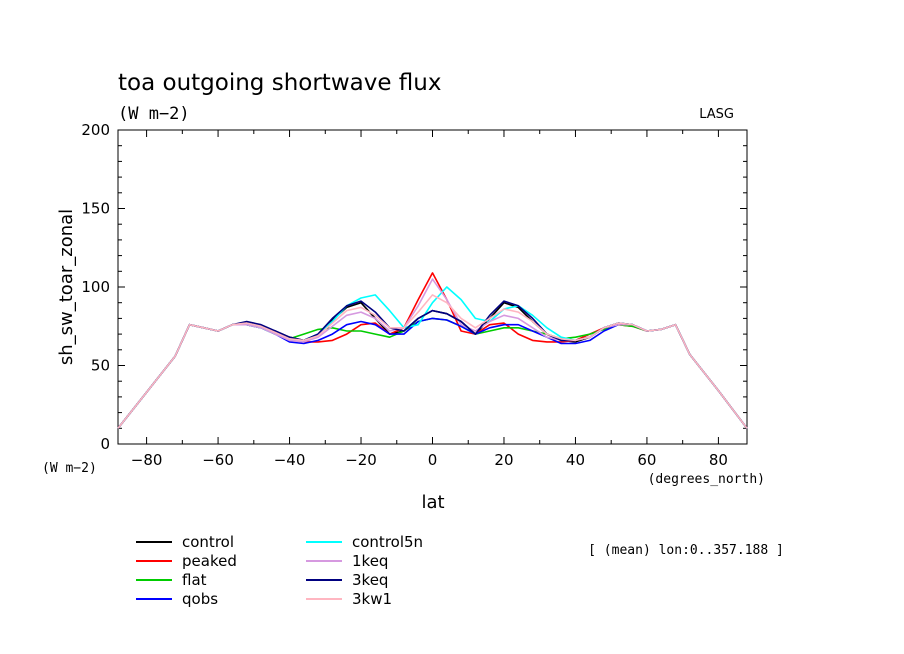 This screenshot has height=654, width=904. I want to click on chart-title: toa outgoing shortwave flux, so click(279, 83).